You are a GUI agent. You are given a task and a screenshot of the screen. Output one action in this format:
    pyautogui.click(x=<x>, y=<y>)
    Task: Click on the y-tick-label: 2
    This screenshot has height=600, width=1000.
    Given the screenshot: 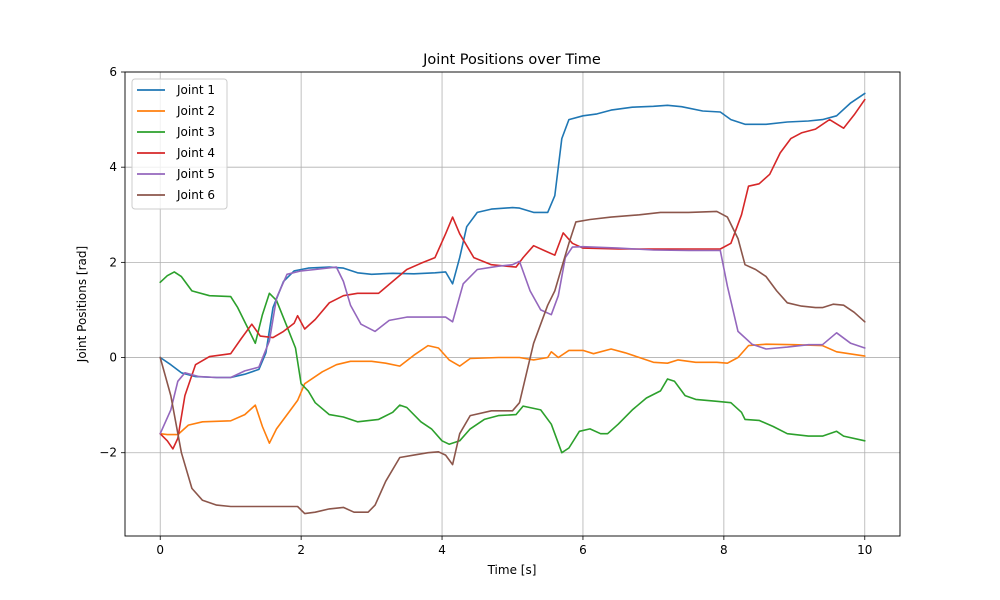 What is the action you would take?
    pyautogui.click(x=113, y=262)
    